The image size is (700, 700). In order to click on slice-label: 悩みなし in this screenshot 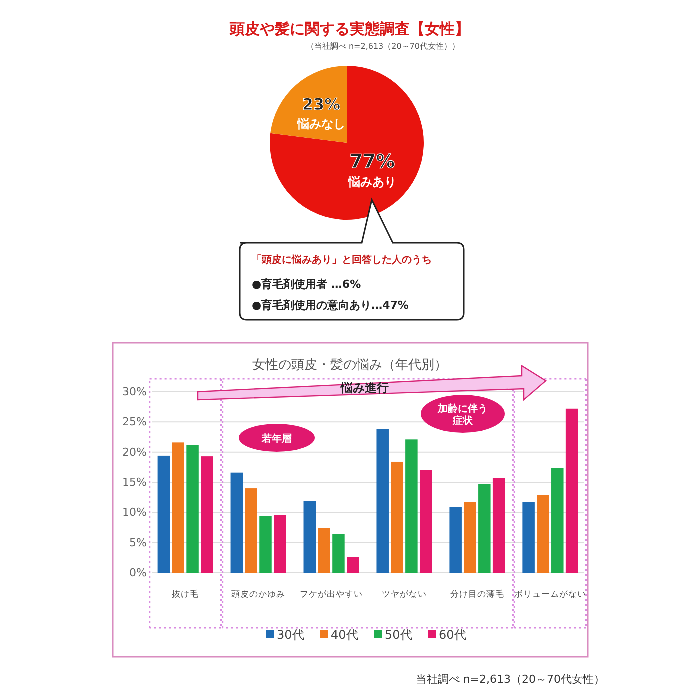, I will do `click(321, 124)`.